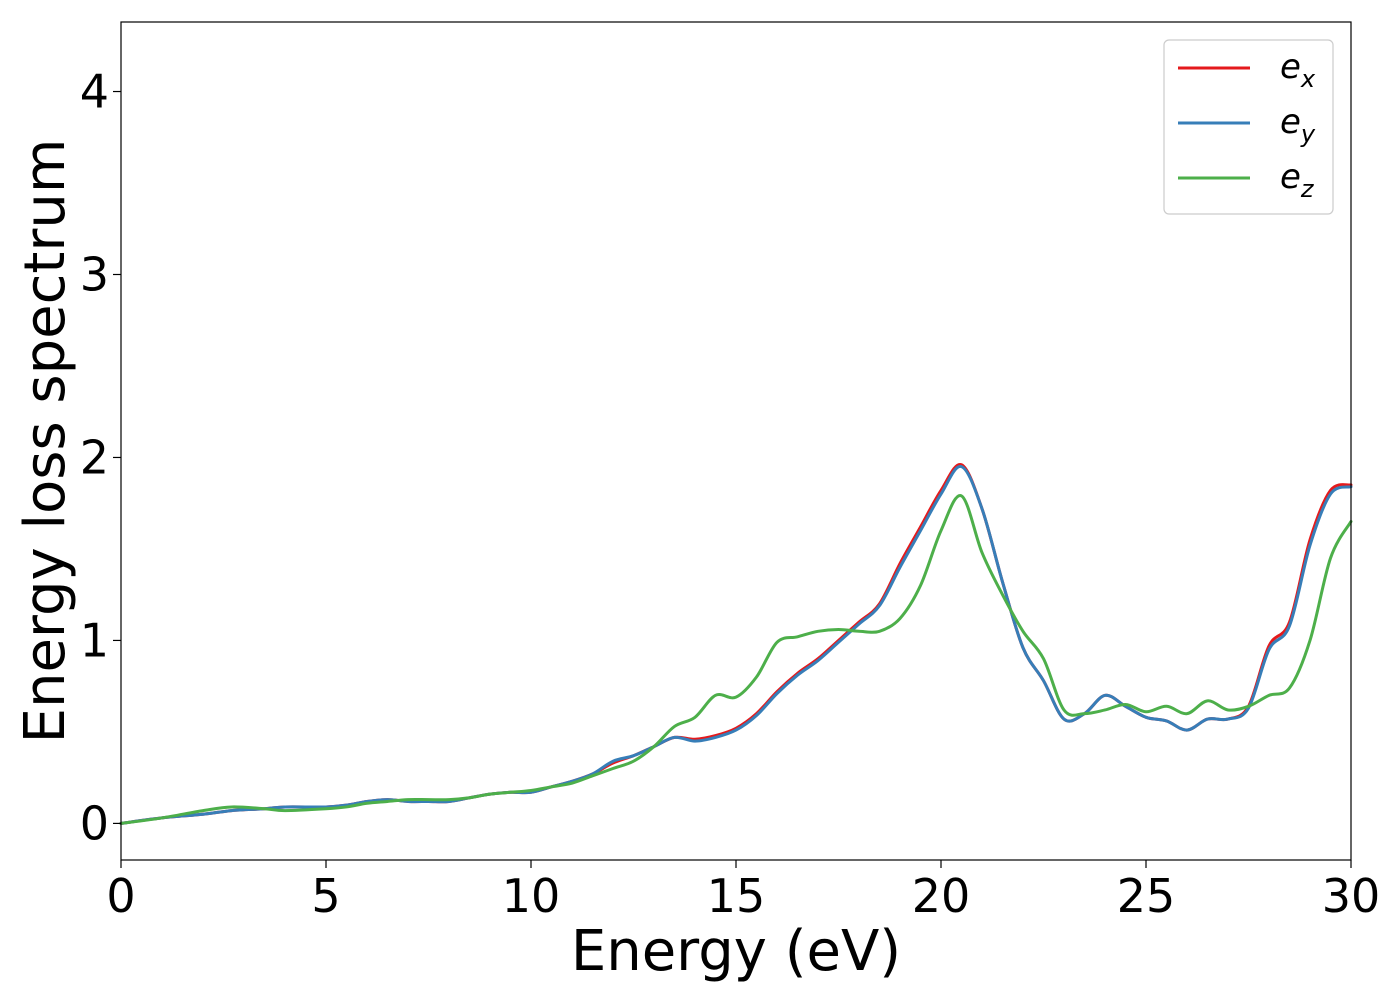  What do you see at coordinates (94, 823) in the screenshot?
I see `y-tick-label: 0` at bounding box center [94, 823].